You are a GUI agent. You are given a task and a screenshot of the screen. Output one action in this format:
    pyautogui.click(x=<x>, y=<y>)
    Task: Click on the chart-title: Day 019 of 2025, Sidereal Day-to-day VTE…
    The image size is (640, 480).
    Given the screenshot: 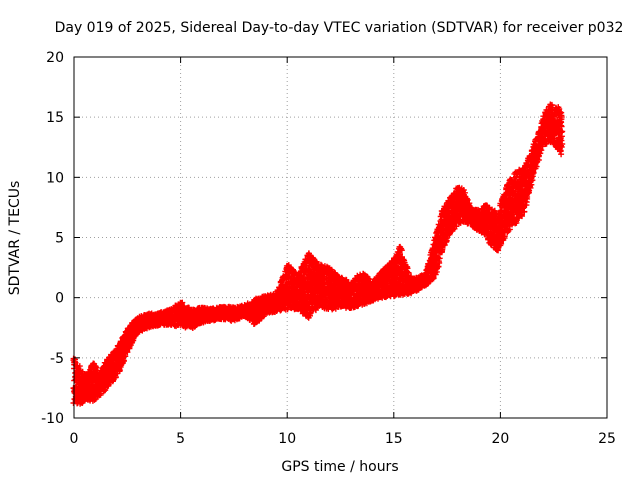 What is the action you would take?
    pyautogui.click(x=339, y=28)
    